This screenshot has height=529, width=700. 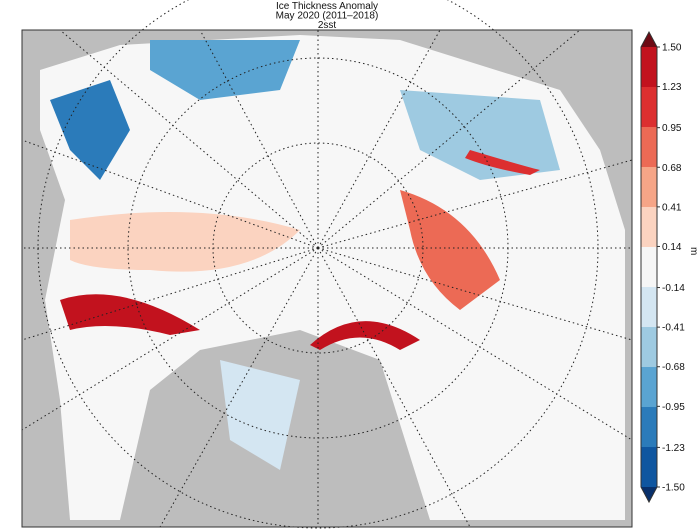 I want to click on title-line: 2sst, so click(x=327, y=25).